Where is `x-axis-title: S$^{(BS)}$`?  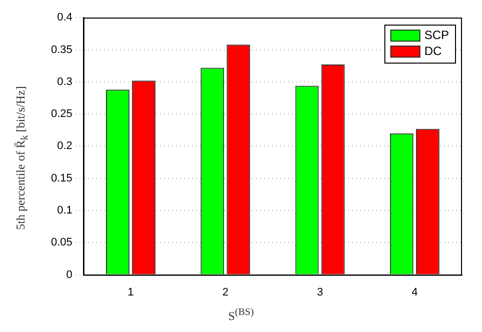 x-axis-title: S$^{(BS)}$ is located at coordinates (241, 315).